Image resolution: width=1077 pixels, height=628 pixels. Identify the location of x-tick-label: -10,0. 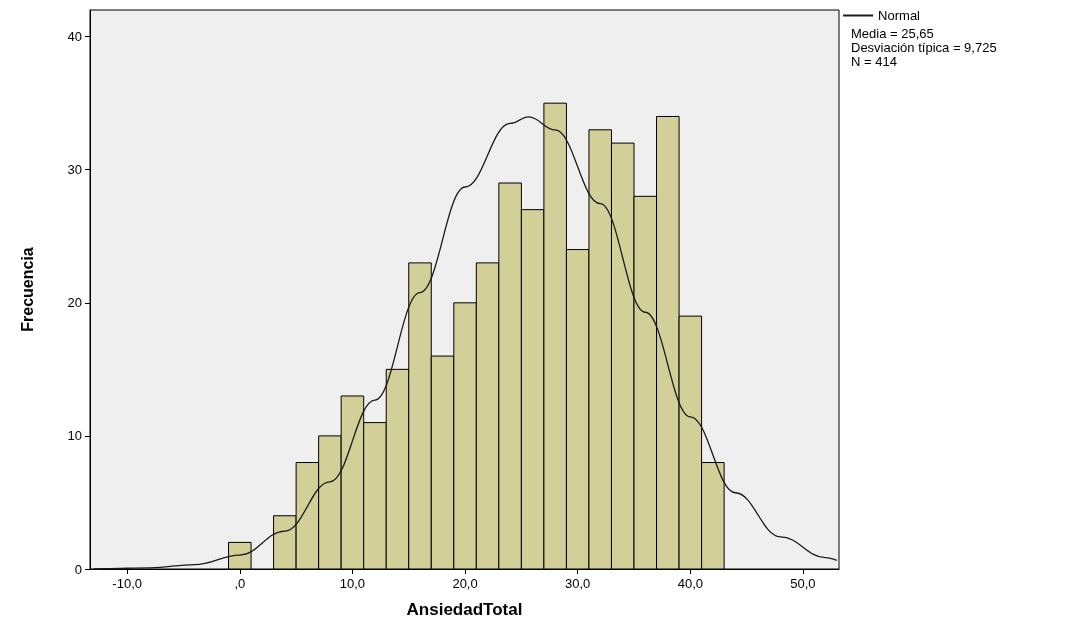
(127, 583).